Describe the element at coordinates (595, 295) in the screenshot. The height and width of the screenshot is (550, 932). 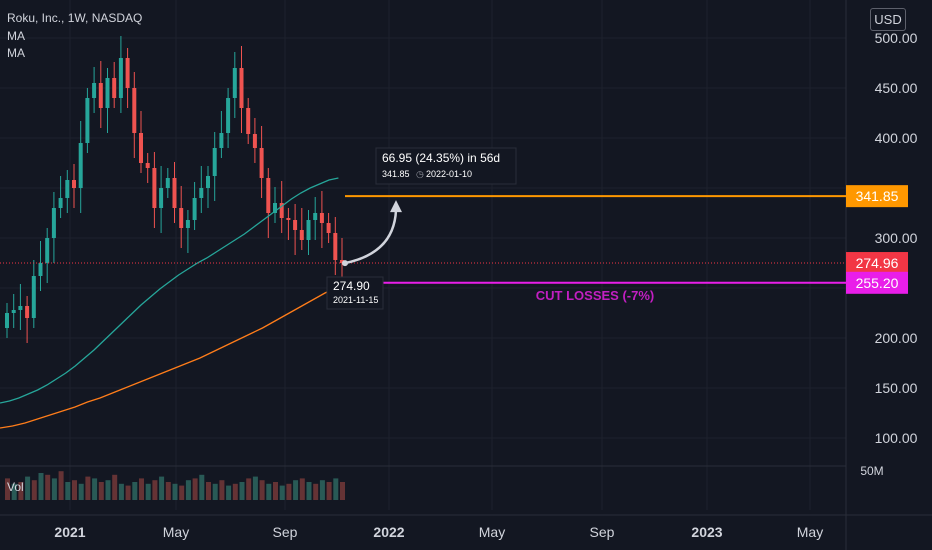
I see `cut-loss-label: CUT LOSSES (-7%)` at that location.